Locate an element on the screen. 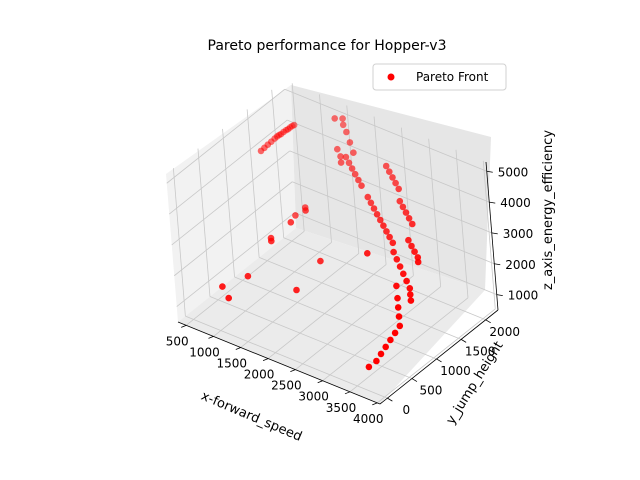  legend: Pareto Front is located at coordinates (439, 77).